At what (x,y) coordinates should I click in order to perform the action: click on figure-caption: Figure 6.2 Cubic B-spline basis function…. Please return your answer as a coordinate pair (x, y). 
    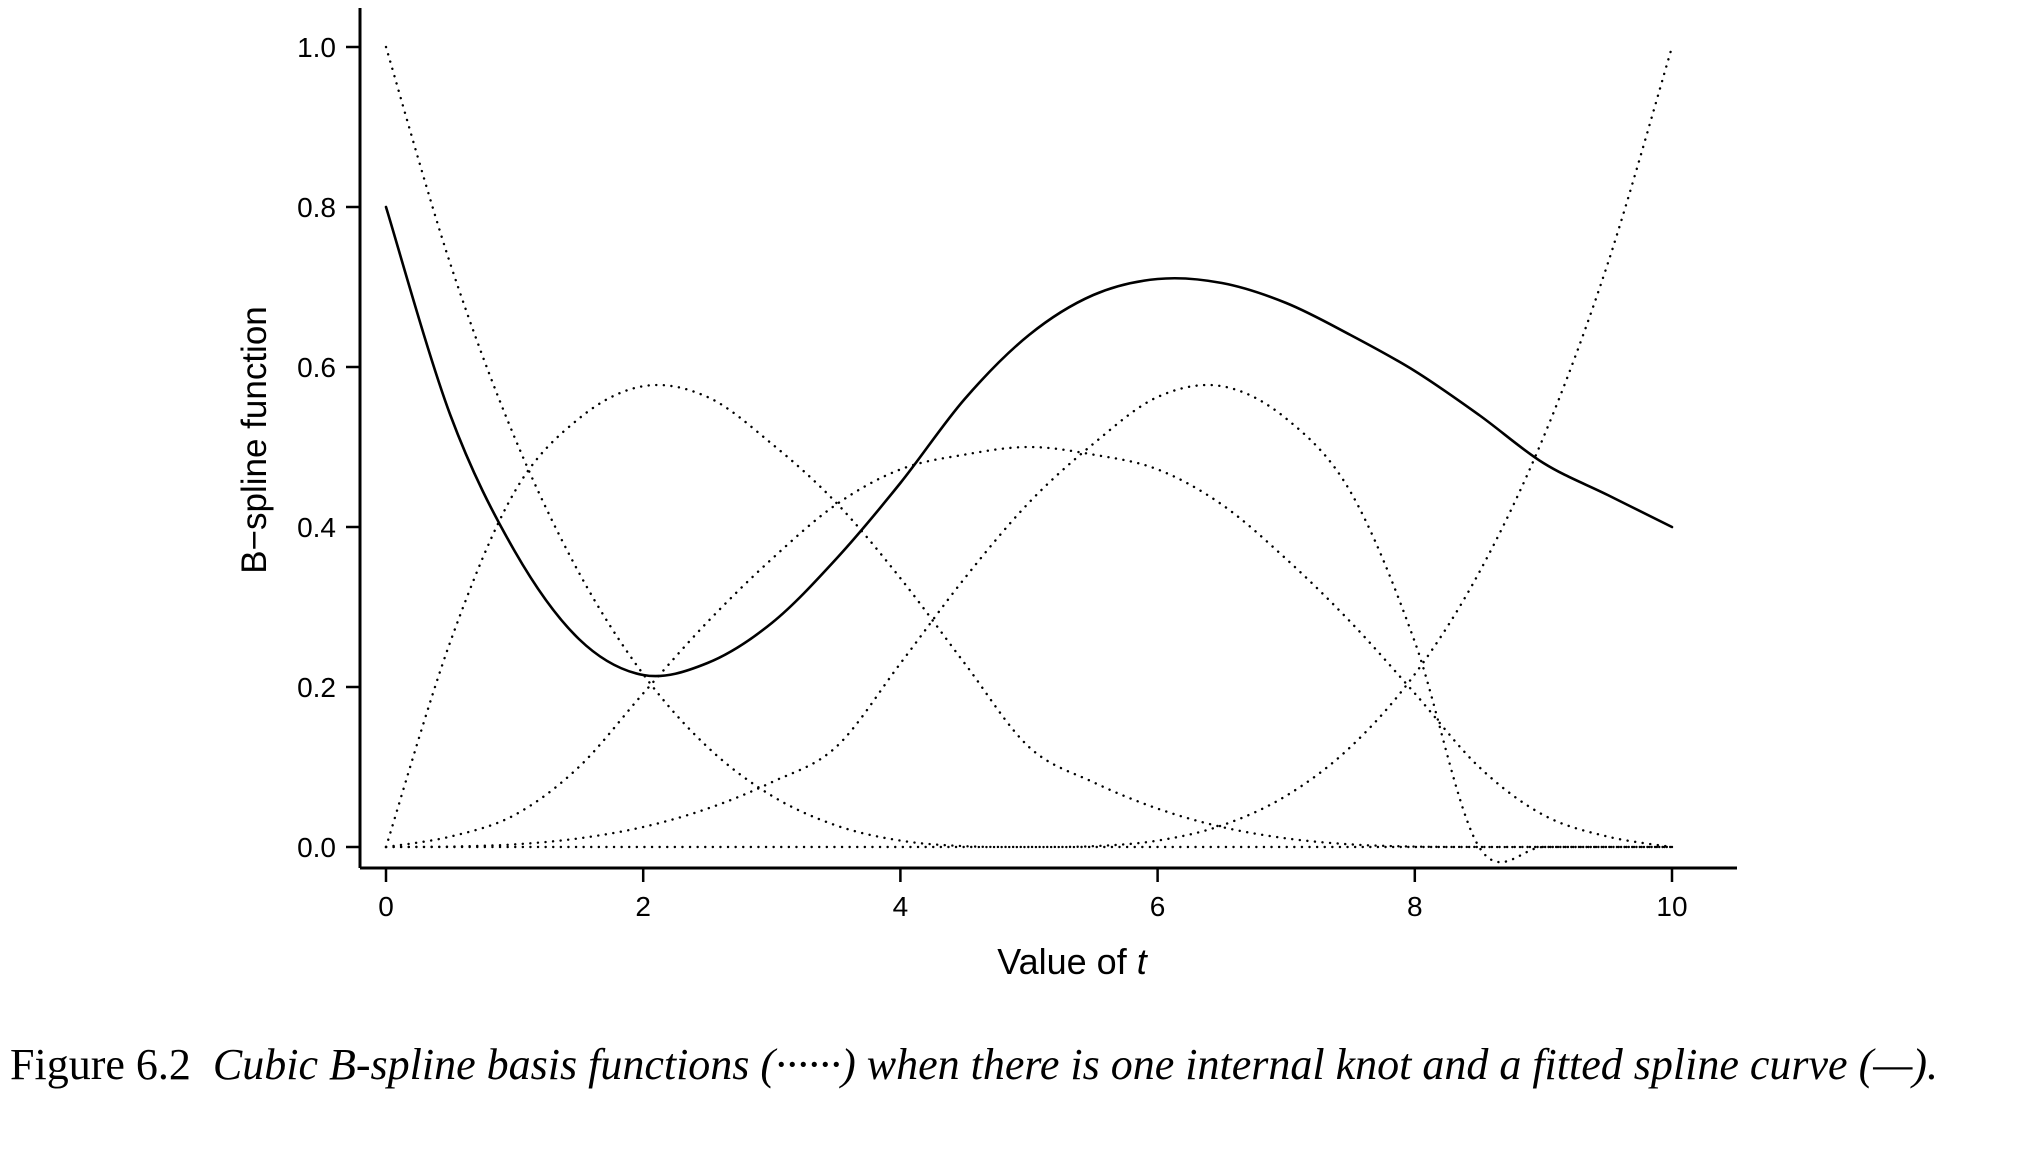
    Looking at the image, I should click on (1012, 1065).